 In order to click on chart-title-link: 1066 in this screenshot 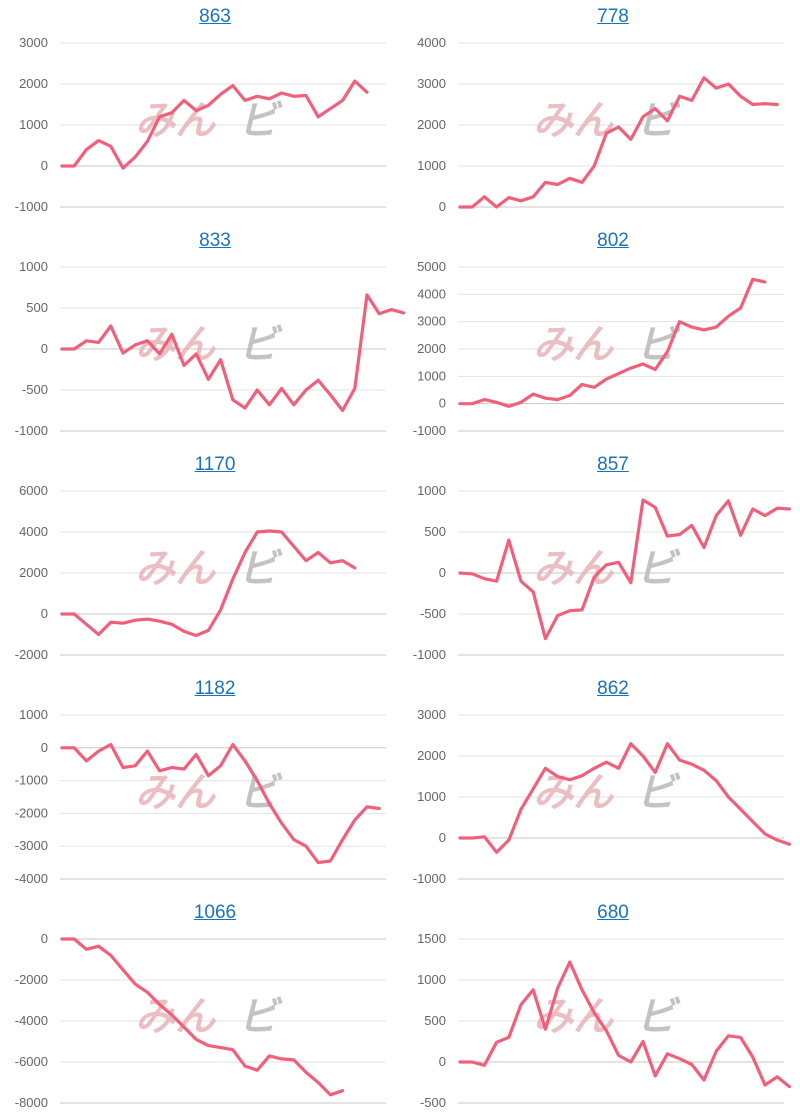, I will do `click(215, 912)`.